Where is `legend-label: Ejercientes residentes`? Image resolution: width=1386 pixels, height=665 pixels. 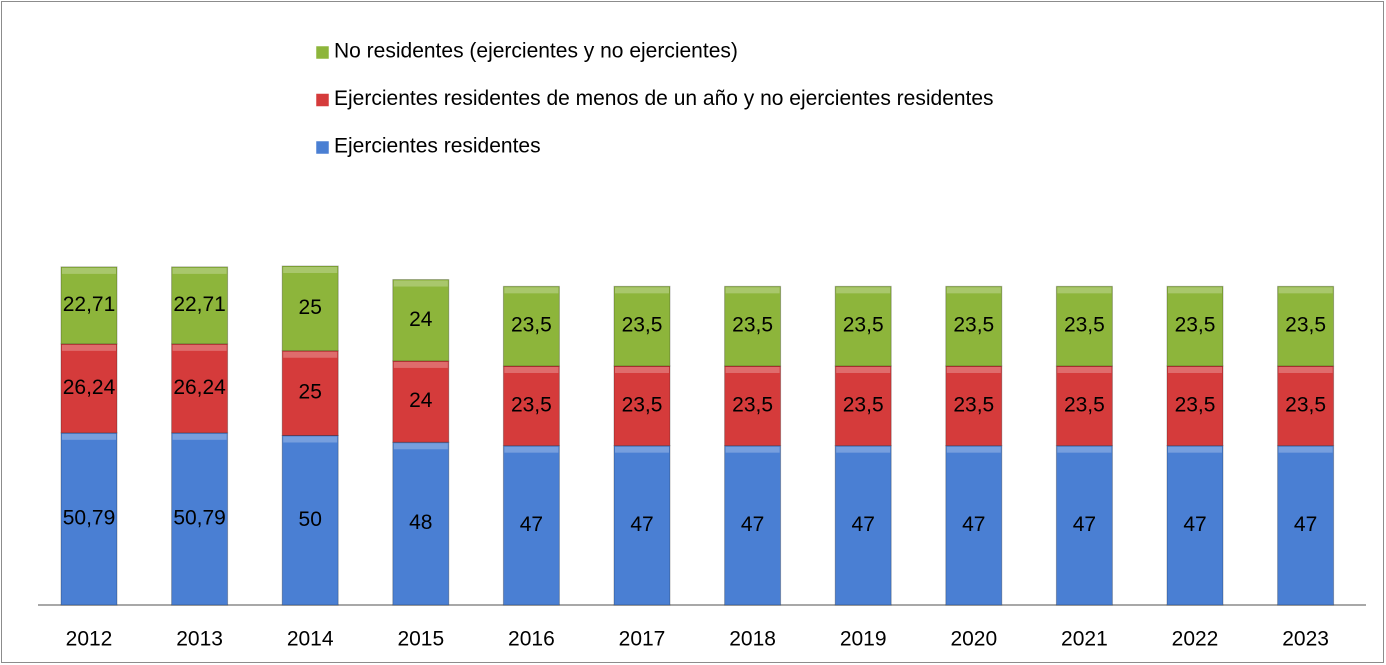 legend-label: Ejercientes residentes is located at coordinates (437, 146).